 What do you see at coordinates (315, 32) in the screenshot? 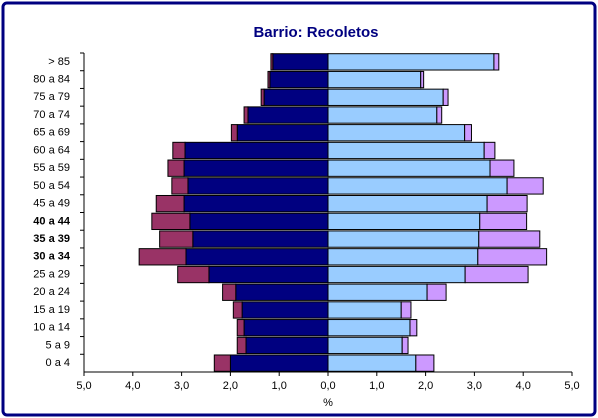
I see `chart-title: Barrio: Recoletos` at bounding box center [315, 32].